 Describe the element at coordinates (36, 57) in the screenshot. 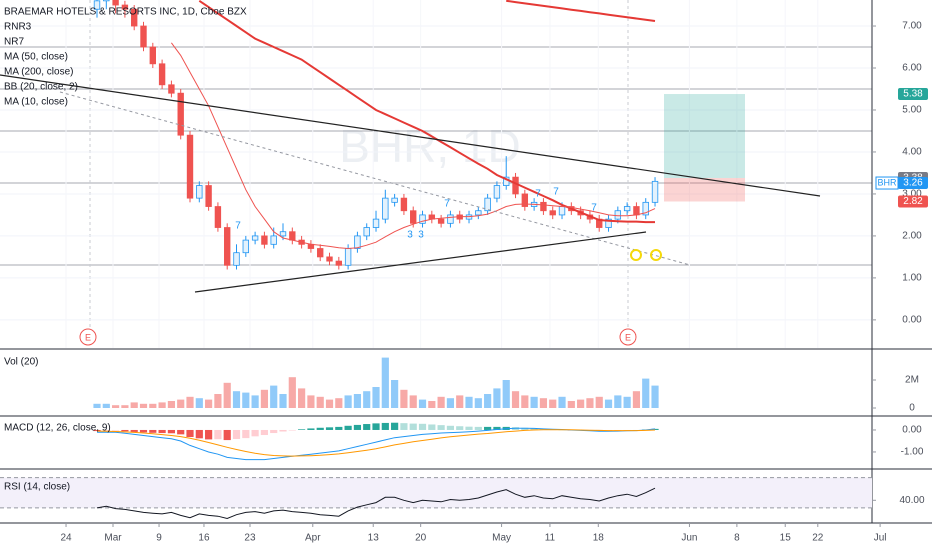

I see `study-label: MA (50, close)` at that location.